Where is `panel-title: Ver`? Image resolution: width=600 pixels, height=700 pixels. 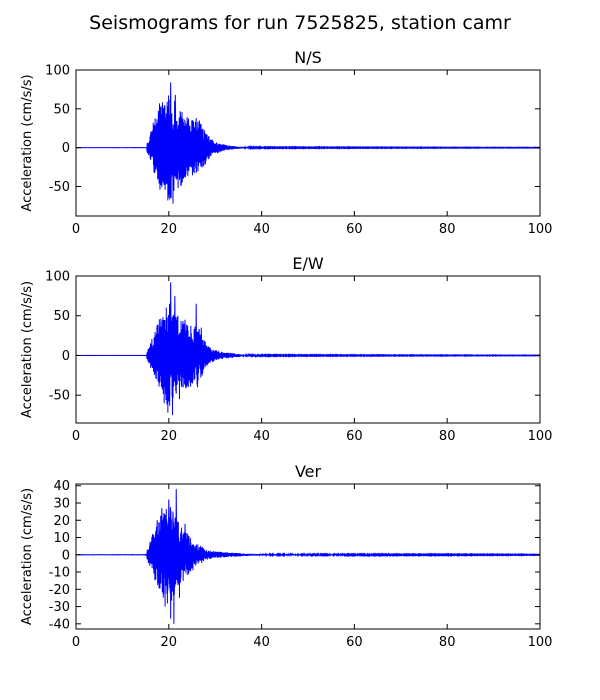
panel-title: Ver is located at coordinates (308, 471).